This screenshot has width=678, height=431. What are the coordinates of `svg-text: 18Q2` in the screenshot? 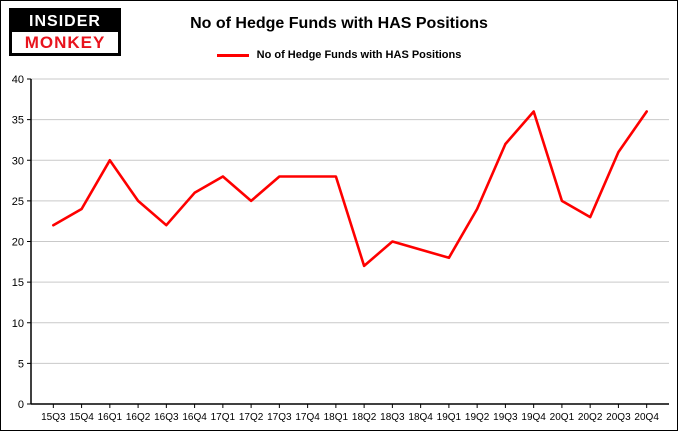 It's located at (364, 417).